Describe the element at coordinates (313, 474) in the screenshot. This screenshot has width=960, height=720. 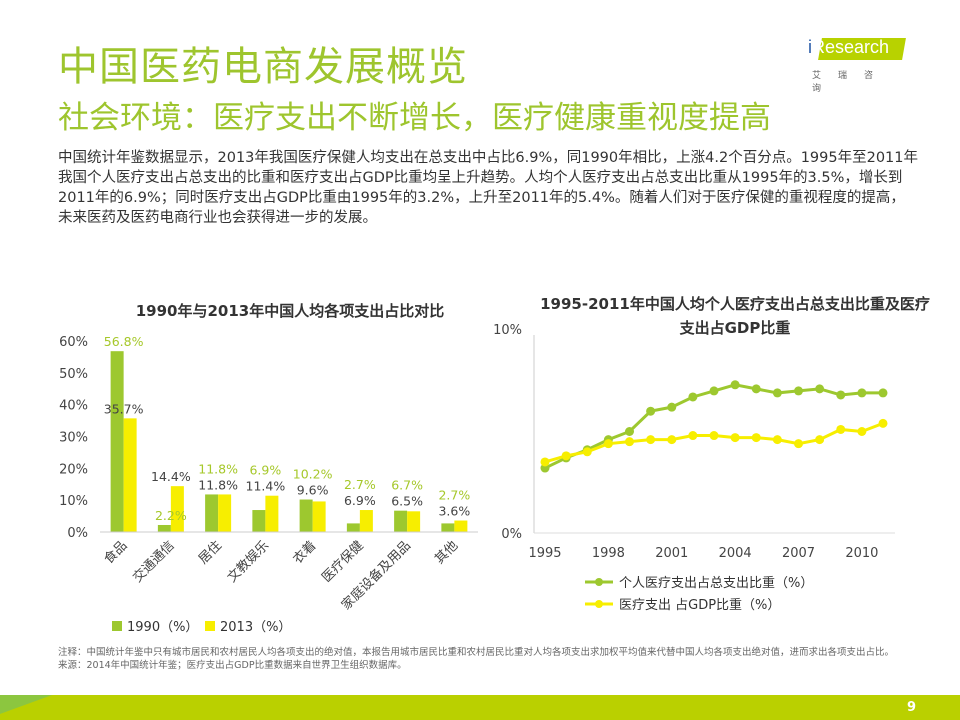
I see `bar-data-label-1990: 10.2%` at that location.